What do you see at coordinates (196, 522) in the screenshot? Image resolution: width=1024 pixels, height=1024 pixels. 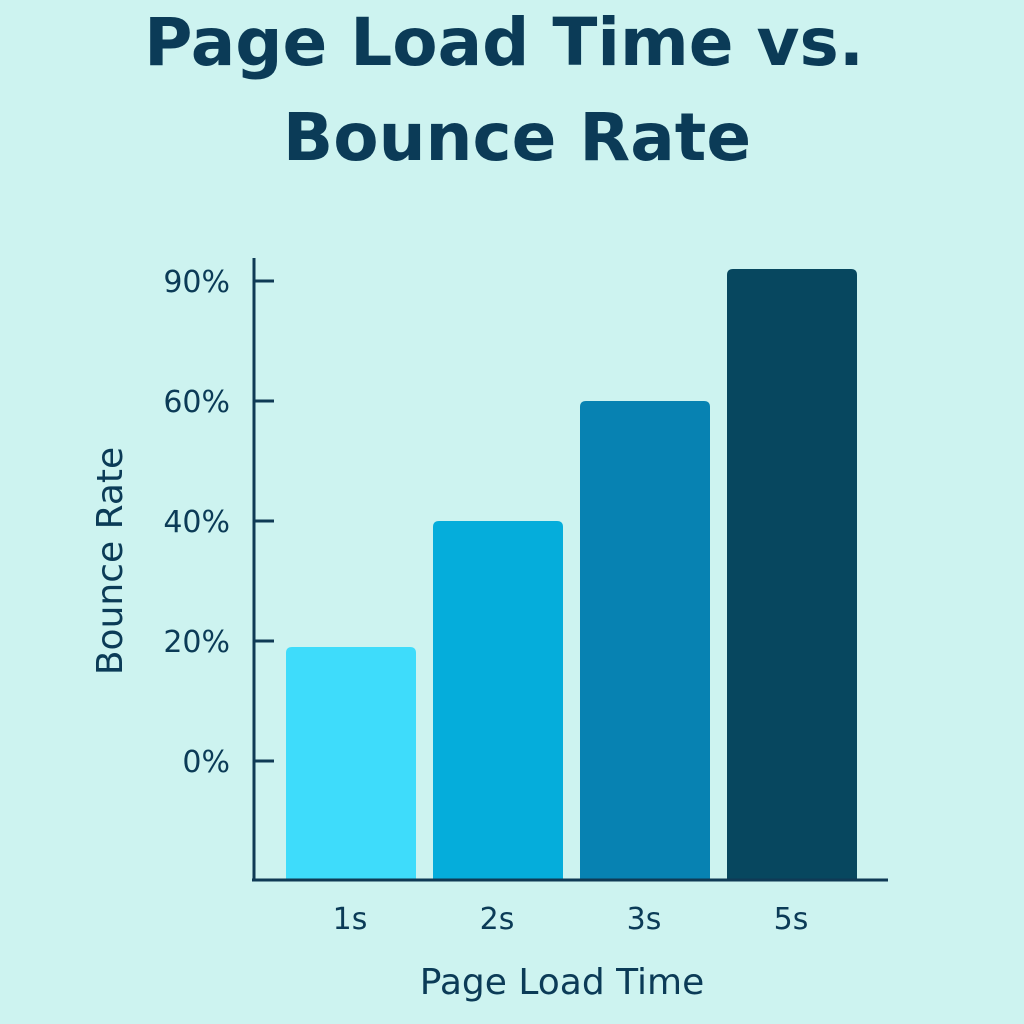 I see `y-tick-label: 40%` at bounding box center [196, 522].